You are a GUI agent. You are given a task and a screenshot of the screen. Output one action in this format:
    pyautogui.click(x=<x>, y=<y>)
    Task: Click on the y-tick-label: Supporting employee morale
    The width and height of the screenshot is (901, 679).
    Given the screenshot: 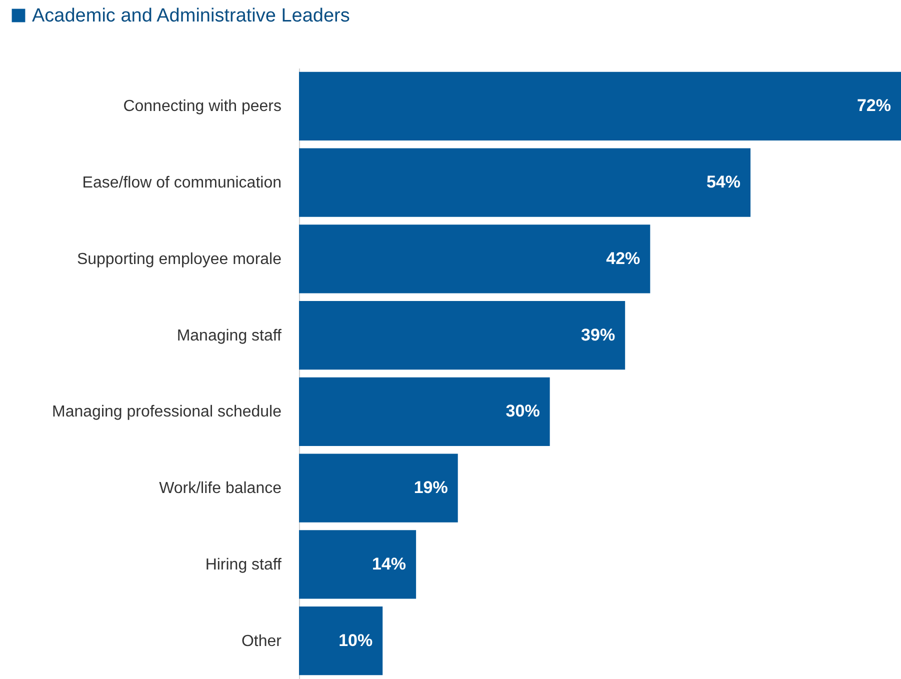 What is the action you would take?
    pyautogui.click(x=179, y=259)
    